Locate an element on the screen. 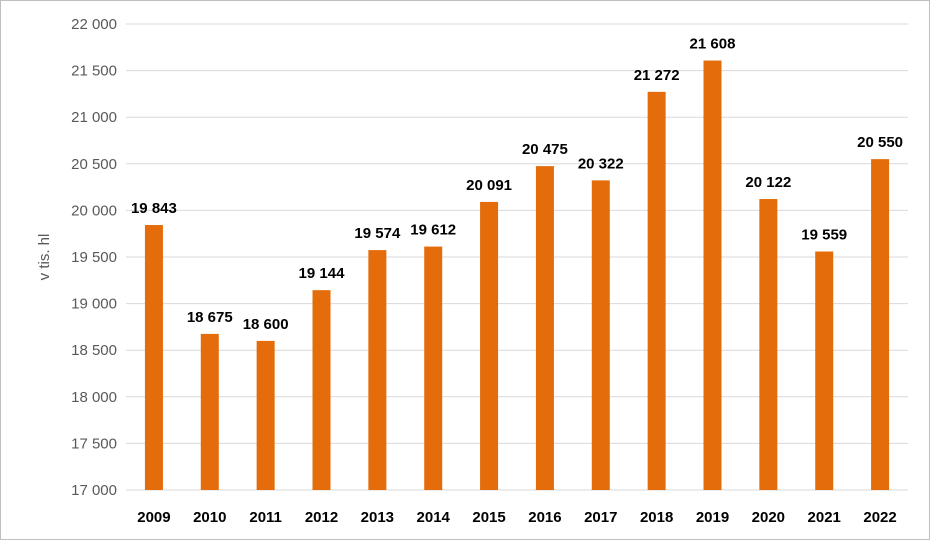 The width and height of the screenshot is (930, 541). bar-2020 is located at coordinates (768, 344).